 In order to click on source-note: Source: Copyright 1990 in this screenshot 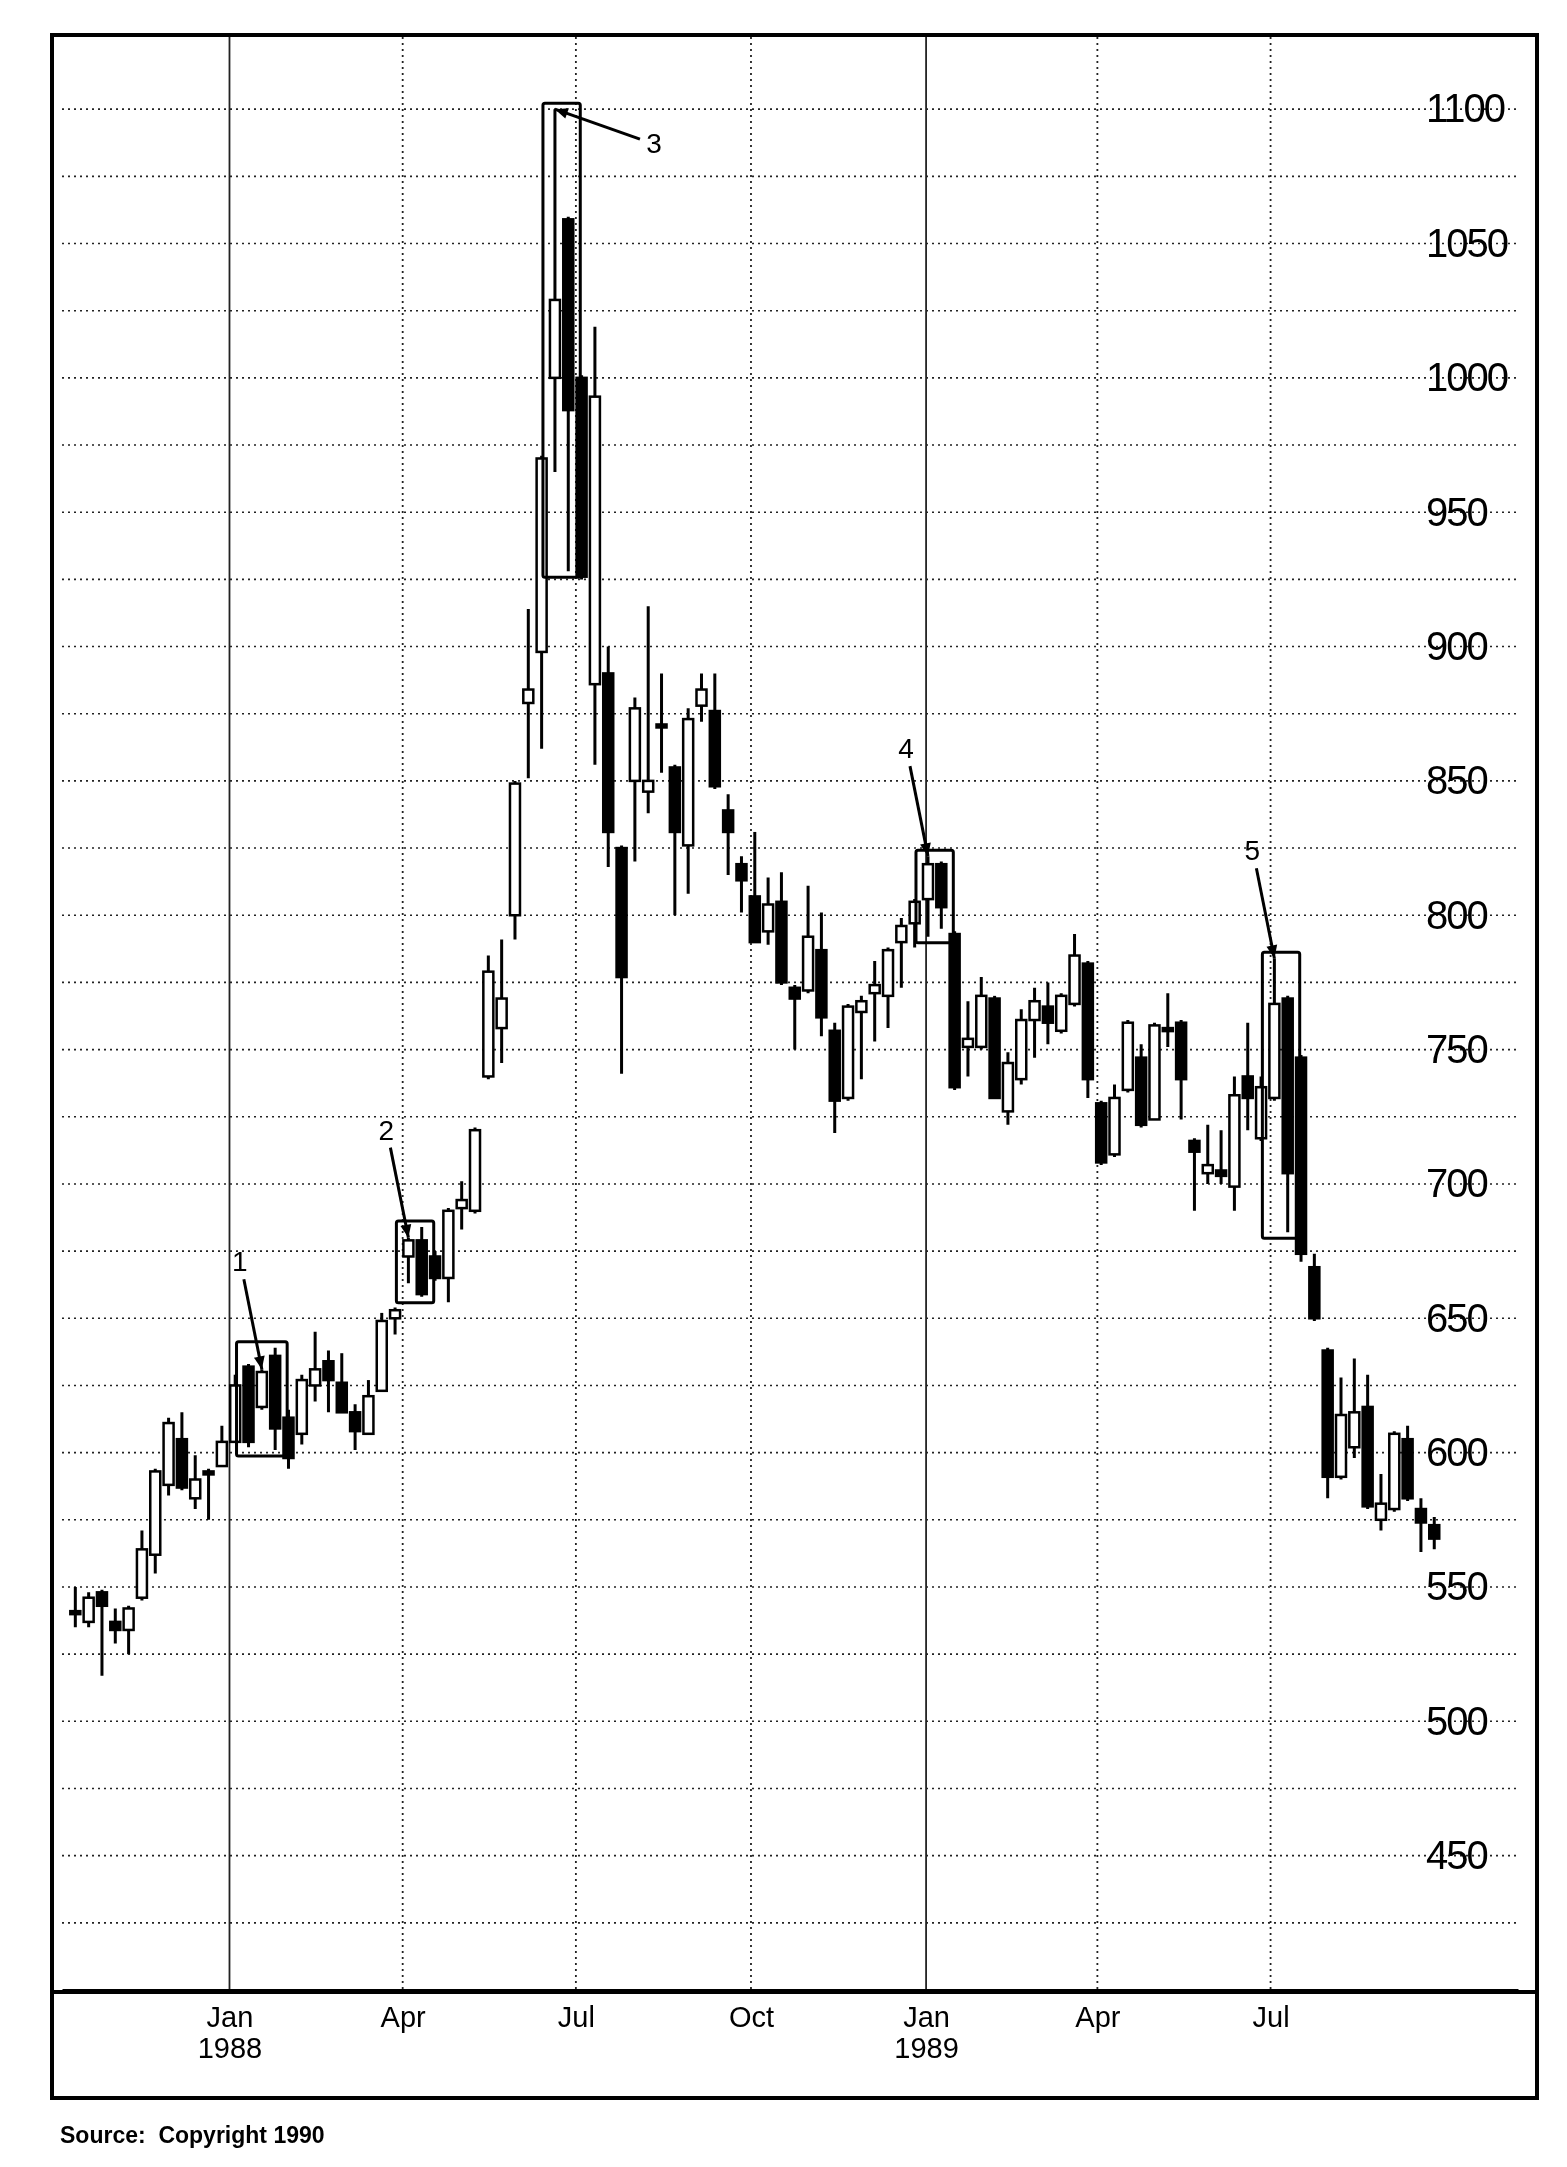, I will do `click(192, 2135)`.